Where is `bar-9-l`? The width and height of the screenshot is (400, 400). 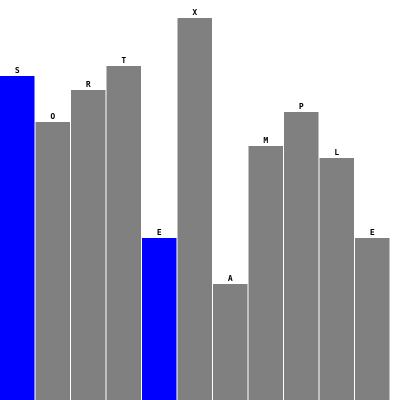 bar-9-l is located at coordinates (336, 279).